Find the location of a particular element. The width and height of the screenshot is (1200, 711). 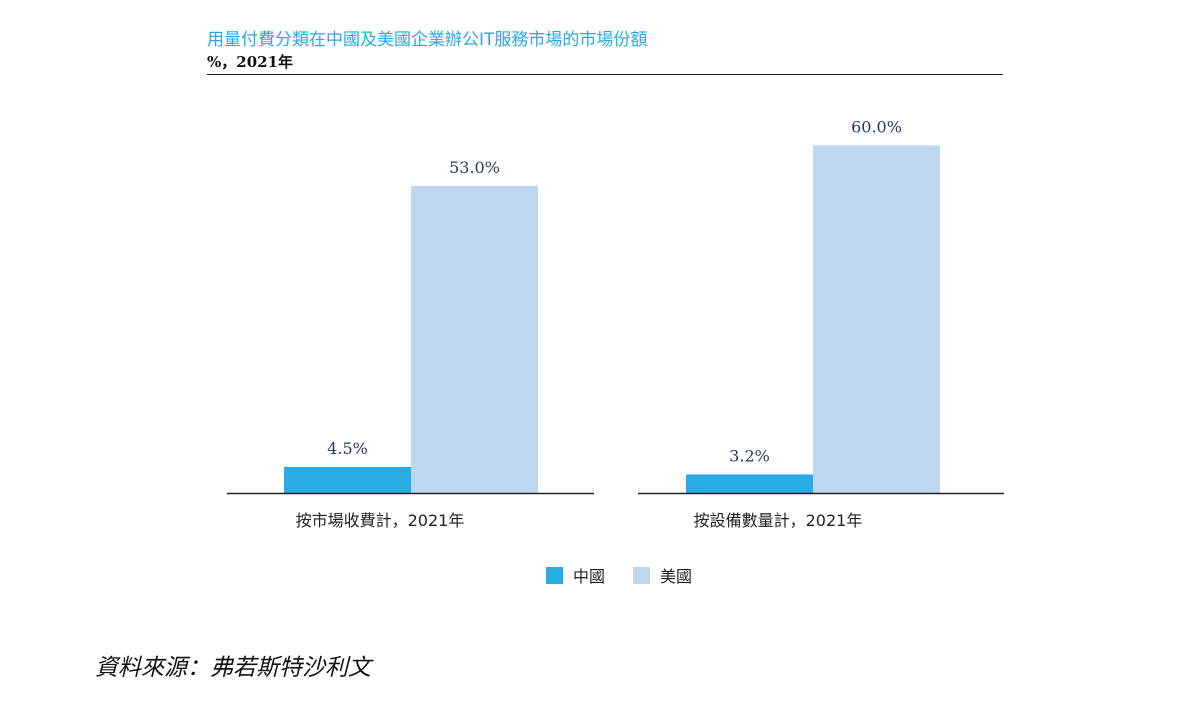

x-axis-label-1: 按市場收費計，2021年 is located at coordinates (380, 520).